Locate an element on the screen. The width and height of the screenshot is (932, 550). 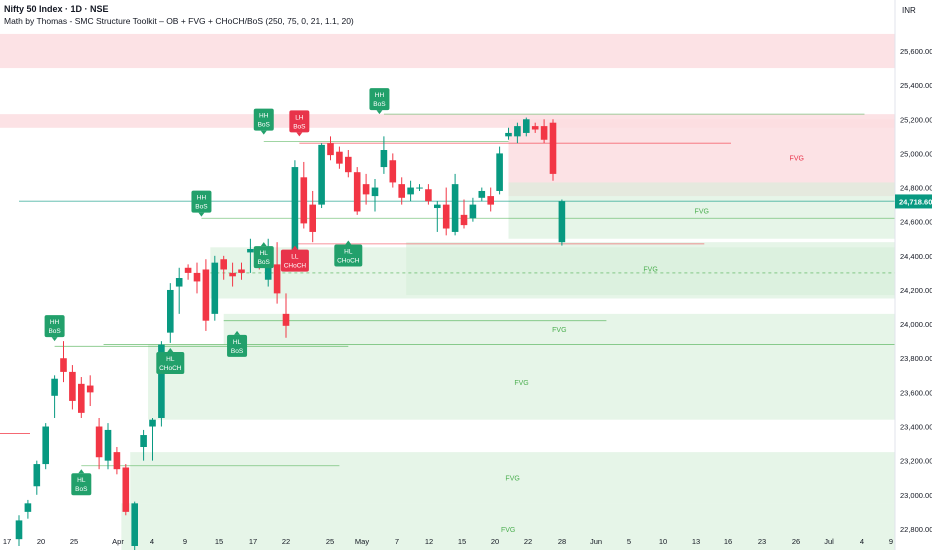
current-price-label: 24,718.60 is located at coordinates (915, 201).